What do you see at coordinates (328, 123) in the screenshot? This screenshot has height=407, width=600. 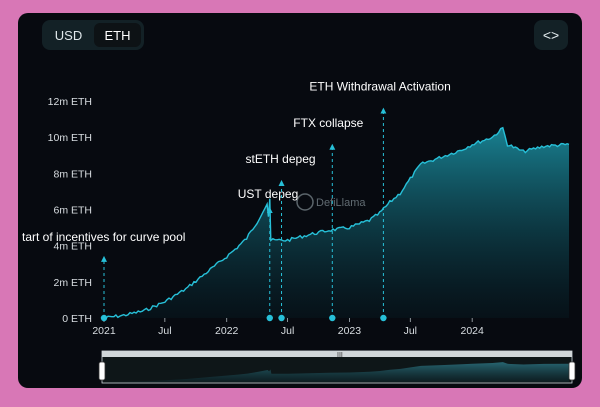 I see `annotation-label: FTX collapse` at bounding box center [328, 123].